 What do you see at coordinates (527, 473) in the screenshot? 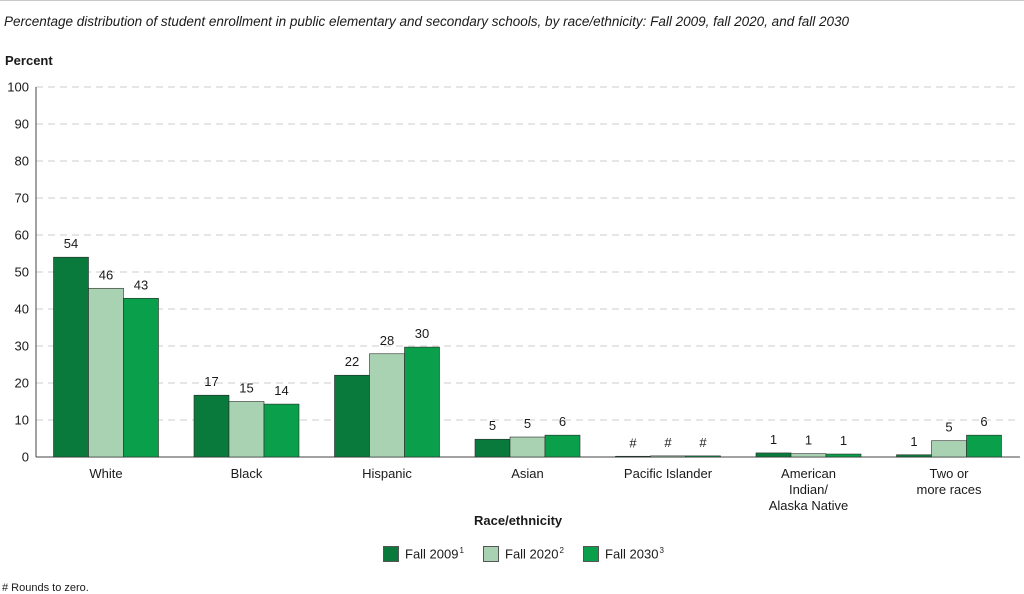
I see `x-tick-label: Asian` at bounding box center [527, 473].